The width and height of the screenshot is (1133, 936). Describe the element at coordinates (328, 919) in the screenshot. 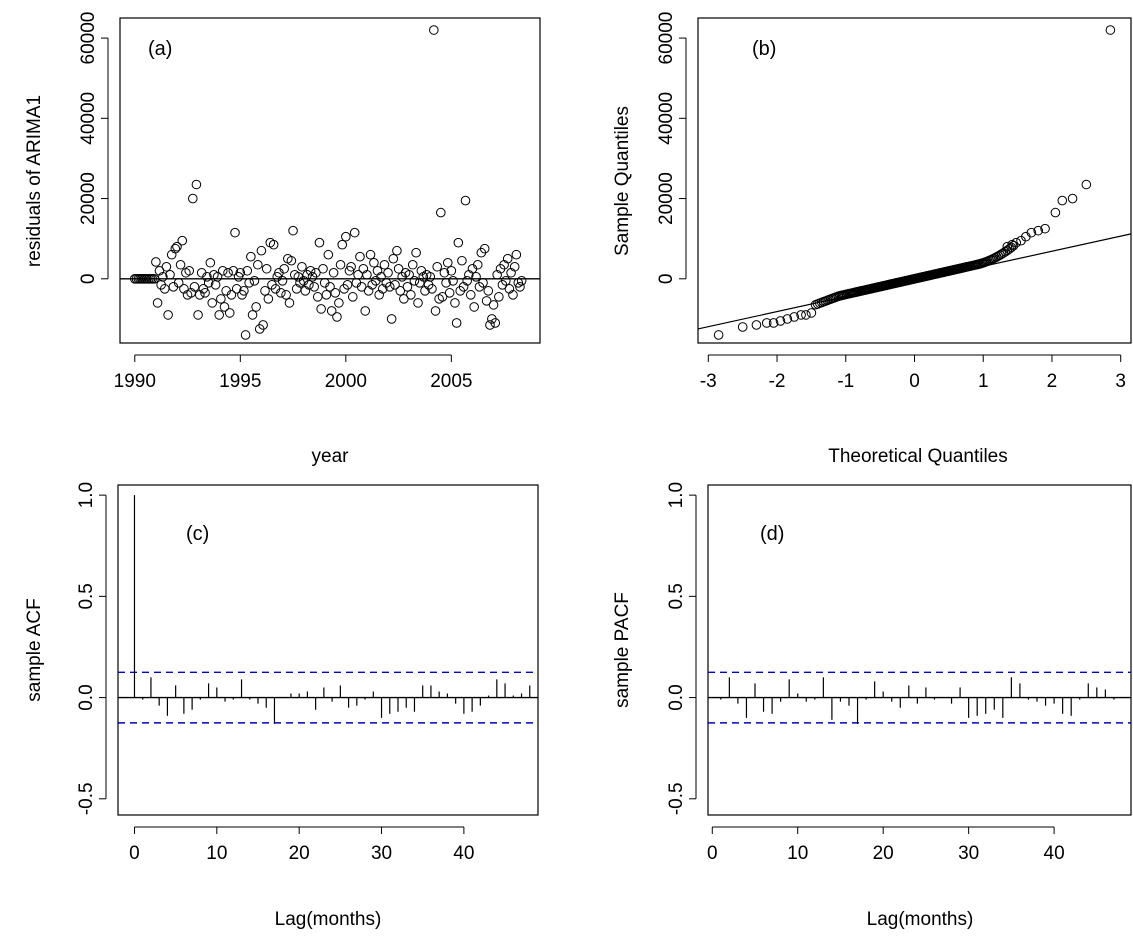

I see `panel-c-xlabel: Lag(months)` at that location.